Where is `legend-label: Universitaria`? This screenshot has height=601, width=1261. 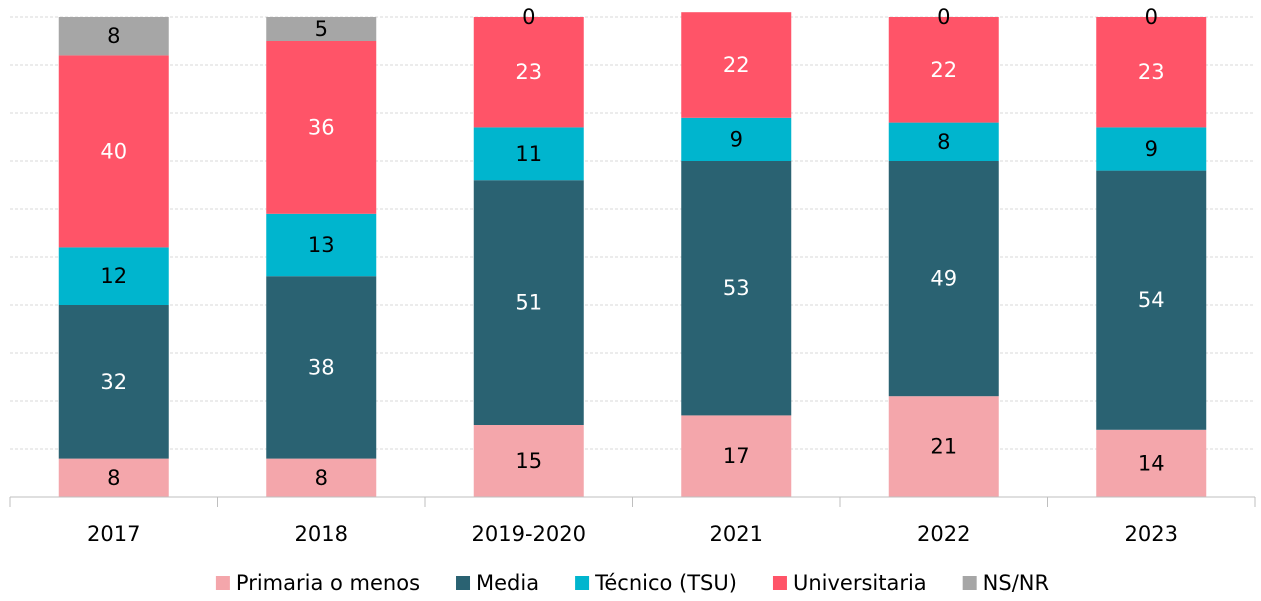 legend-label: Universitaria is located at coordinates (860, 583).